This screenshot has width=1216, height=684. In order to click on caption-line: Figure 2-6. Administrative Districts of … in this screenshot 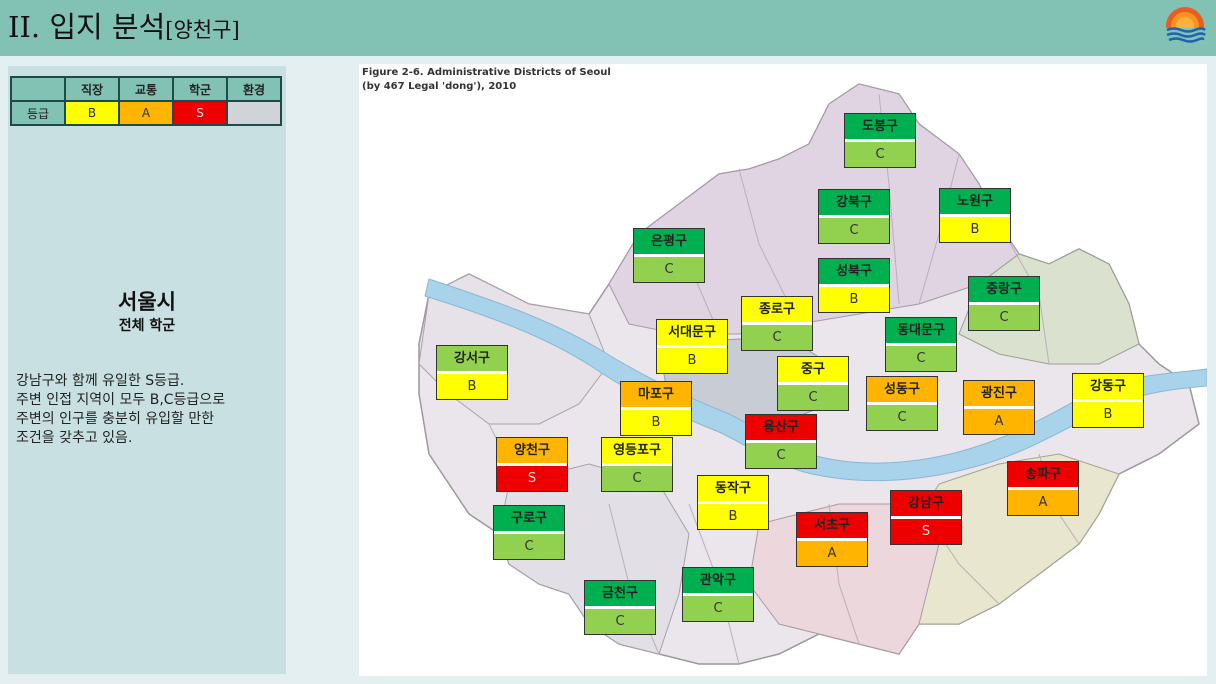, I will do `click(486, 72)`.